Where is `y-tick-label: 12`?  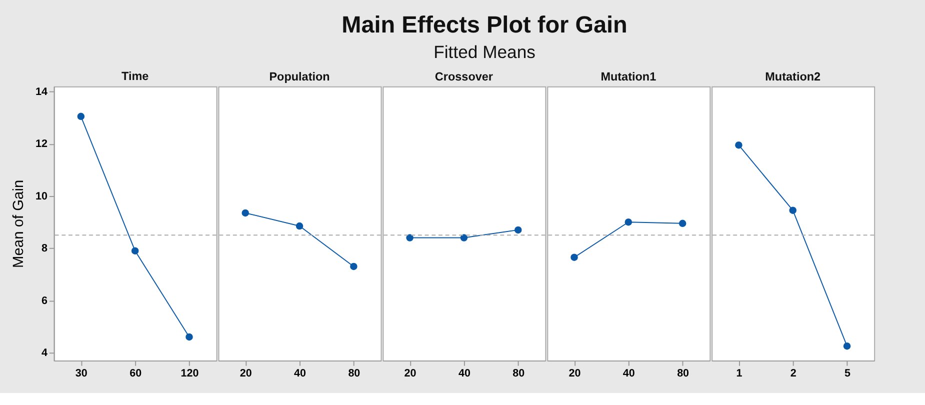
y-tick-label: 12 is located at coordinates (42, 144).